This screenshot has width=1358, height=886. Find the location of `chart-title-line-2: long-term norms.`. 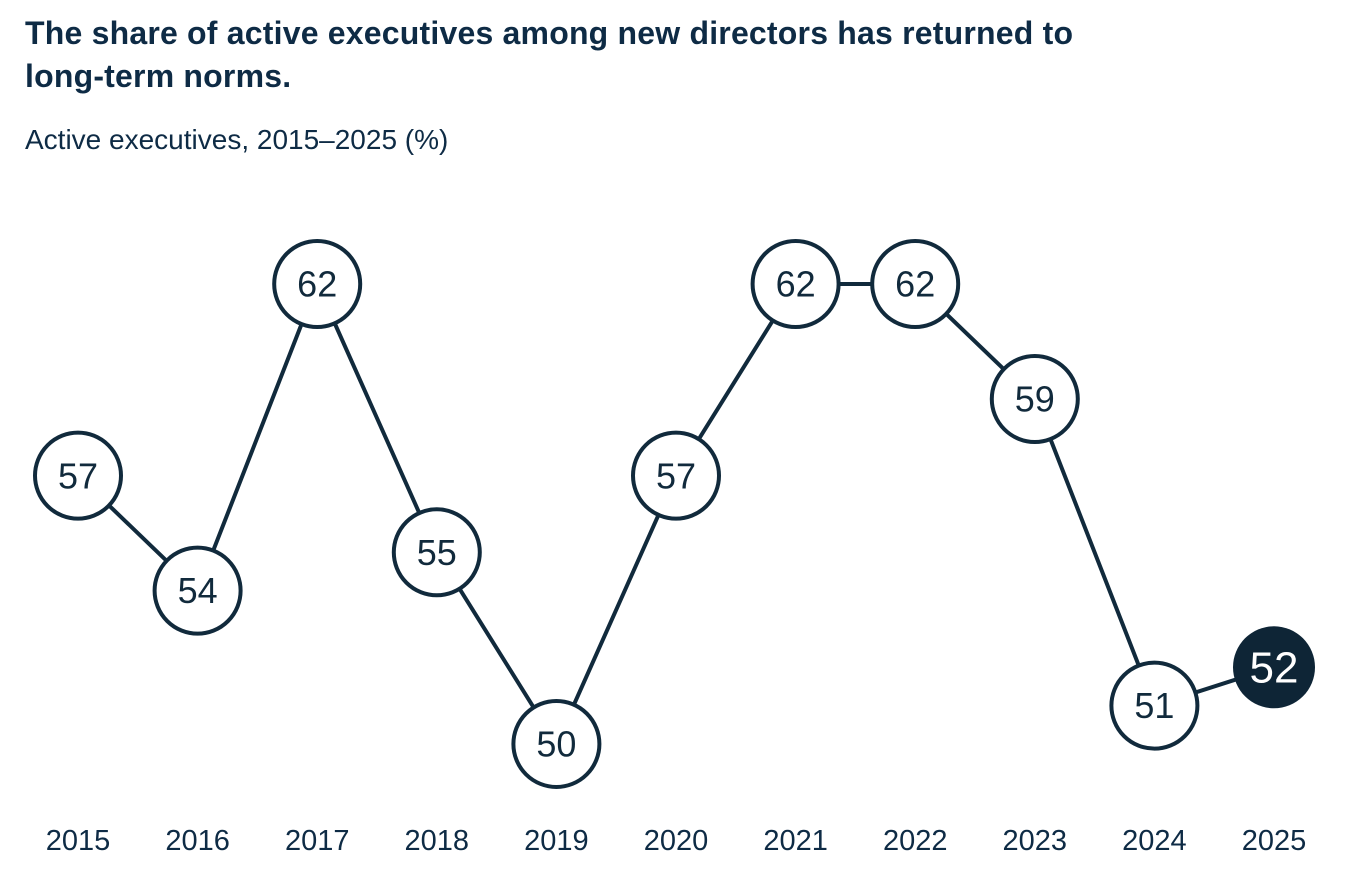

chart-title-line-2: long-term norms. is located at coordinates (158, 76).